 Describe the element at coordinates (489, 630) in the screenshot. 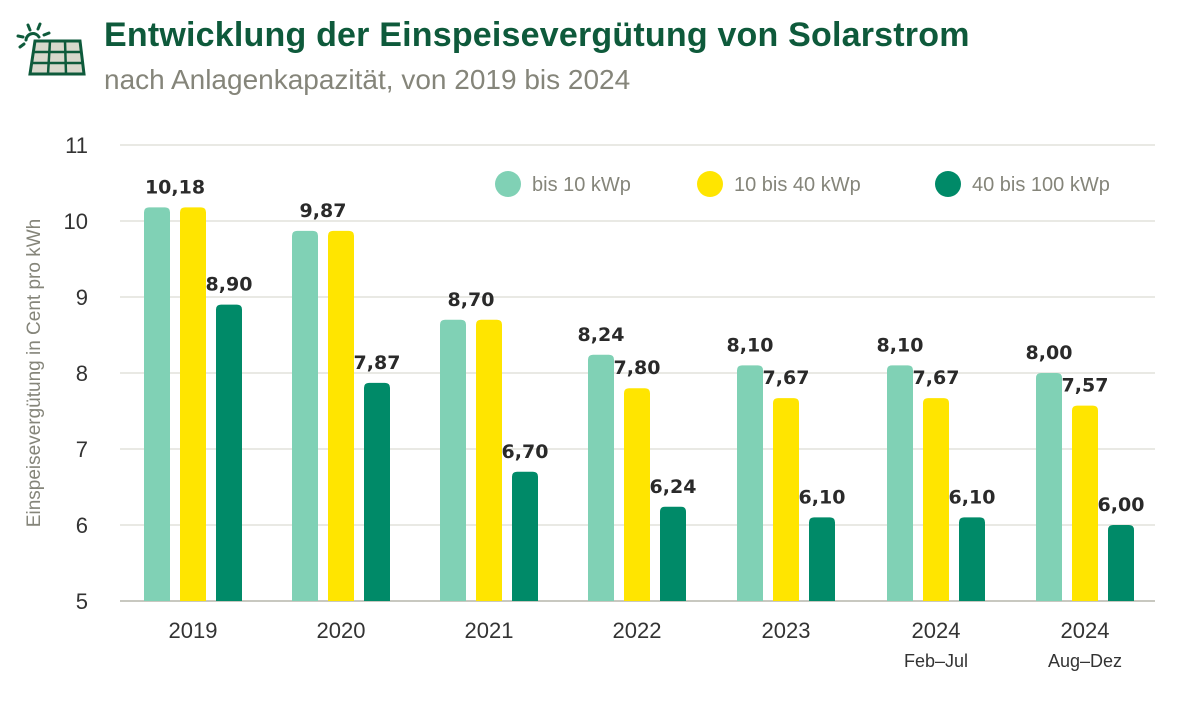

I see `x-tick-label: 2021` at that location.